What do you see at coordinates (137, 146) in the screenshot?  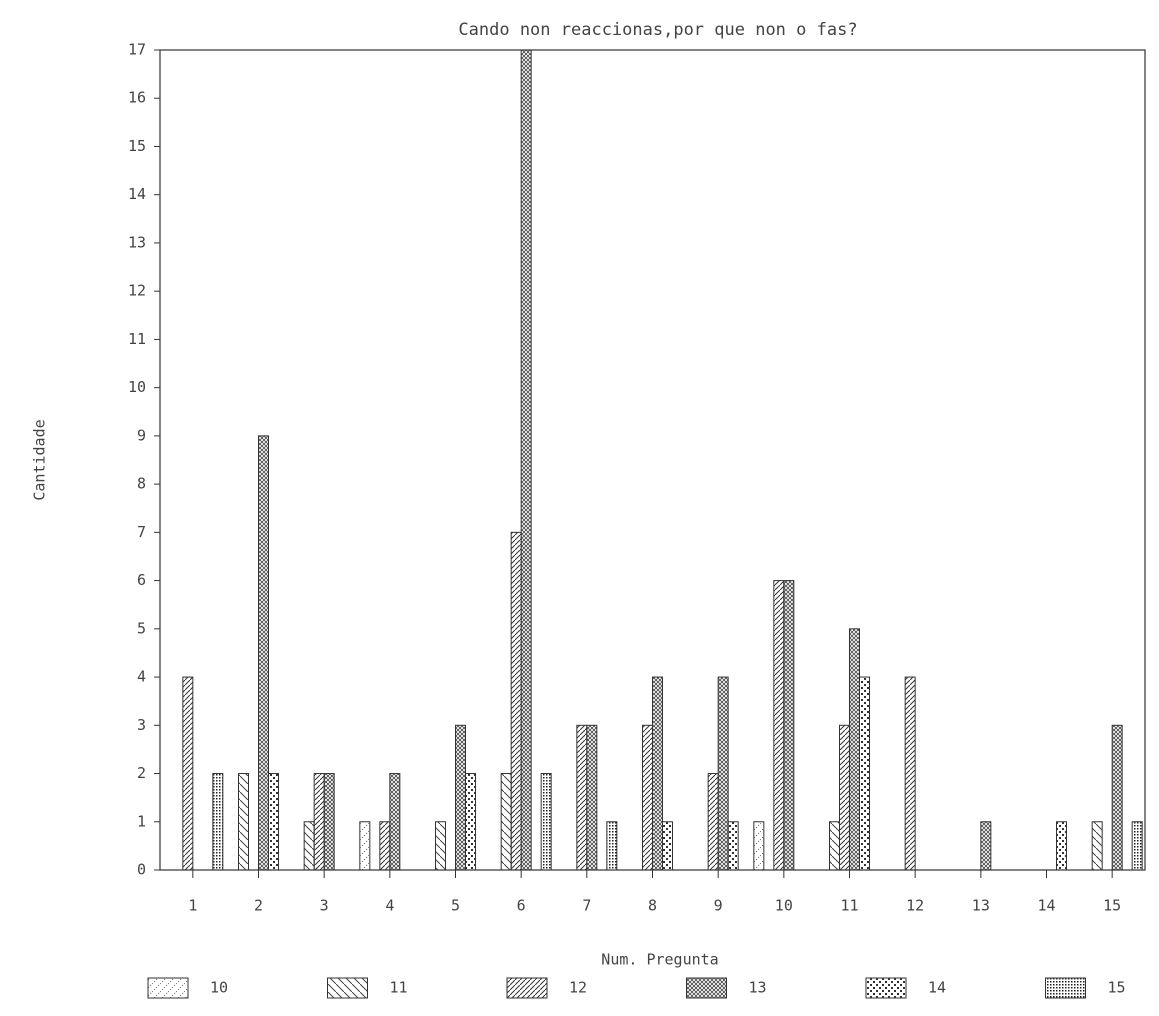 I see `y-tick-label: 15` at bounding box center [137, 146].